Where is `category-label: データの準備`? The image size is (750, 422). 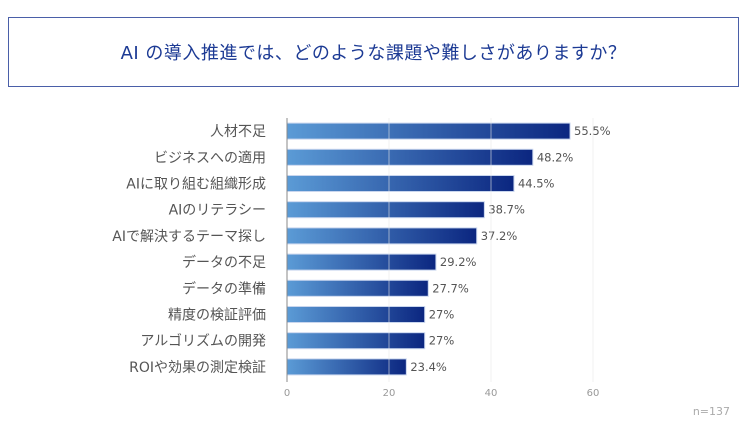
category-label: データの準備 is located at coordinates (224, 288).